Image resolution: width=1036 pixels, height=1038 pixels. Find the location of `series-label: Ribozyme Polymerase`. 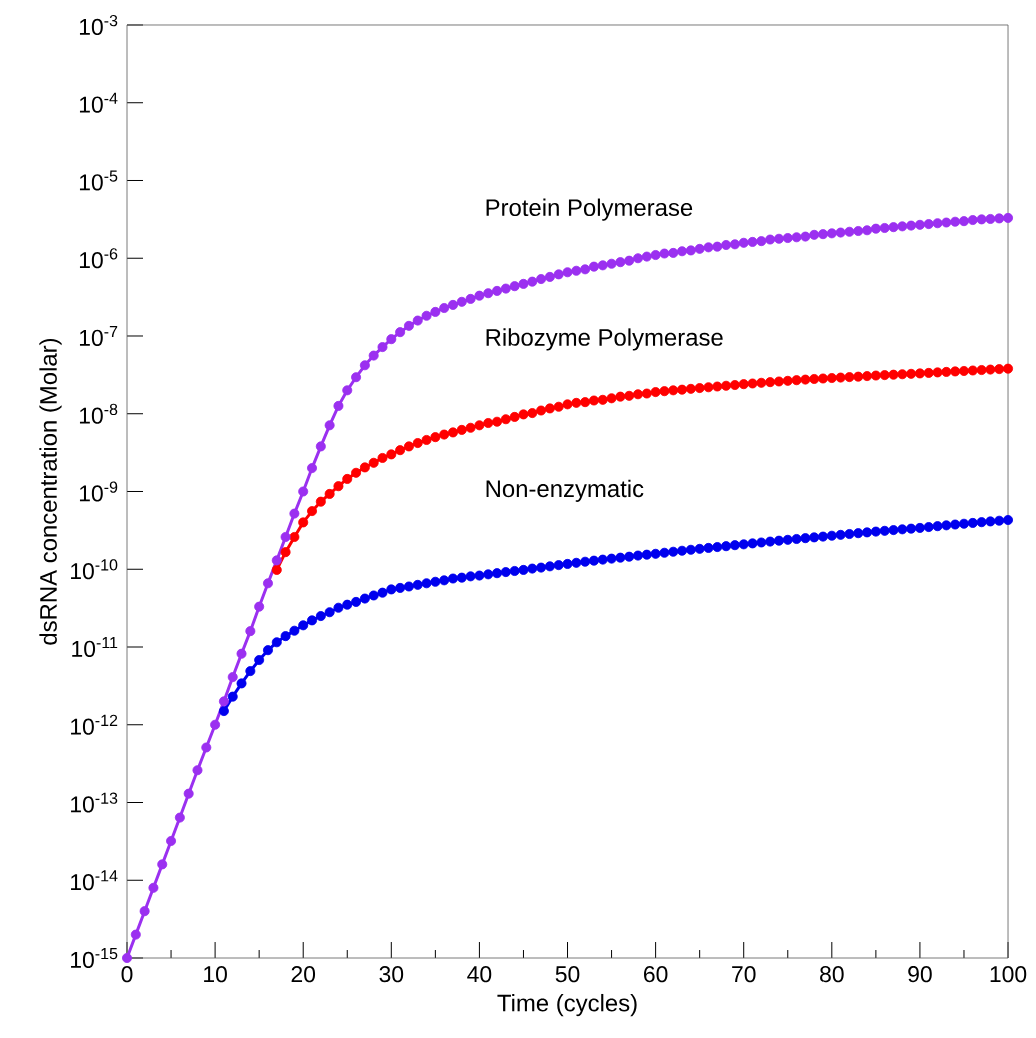

series-label: Ribozyme Polymerase is located at coordinates (604, 339).